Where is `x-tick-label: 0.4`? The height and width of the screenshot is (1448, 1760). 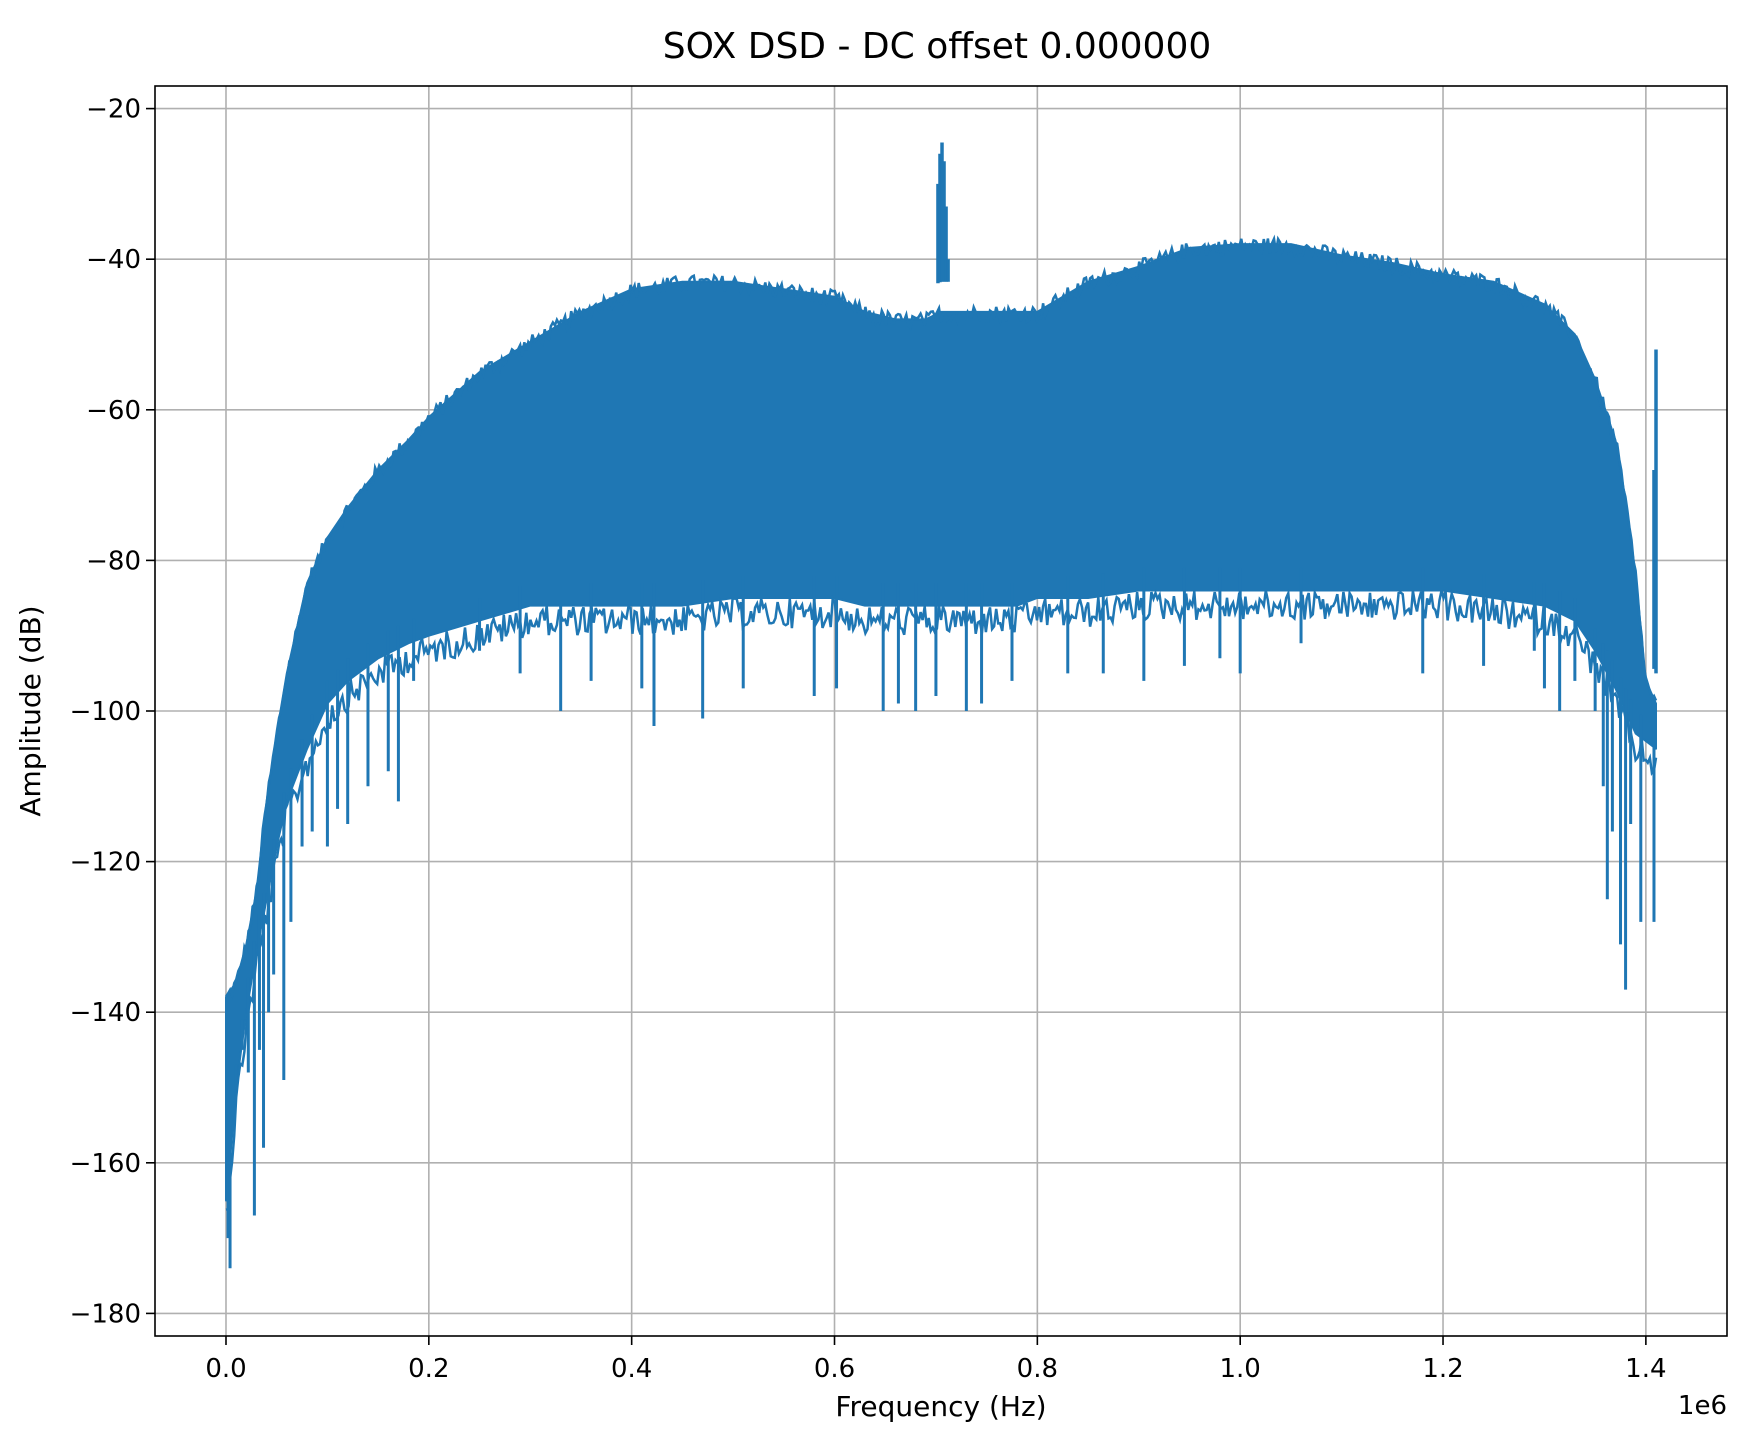
x-tick-label: 0.4 is located at coordinates (631, 1369).